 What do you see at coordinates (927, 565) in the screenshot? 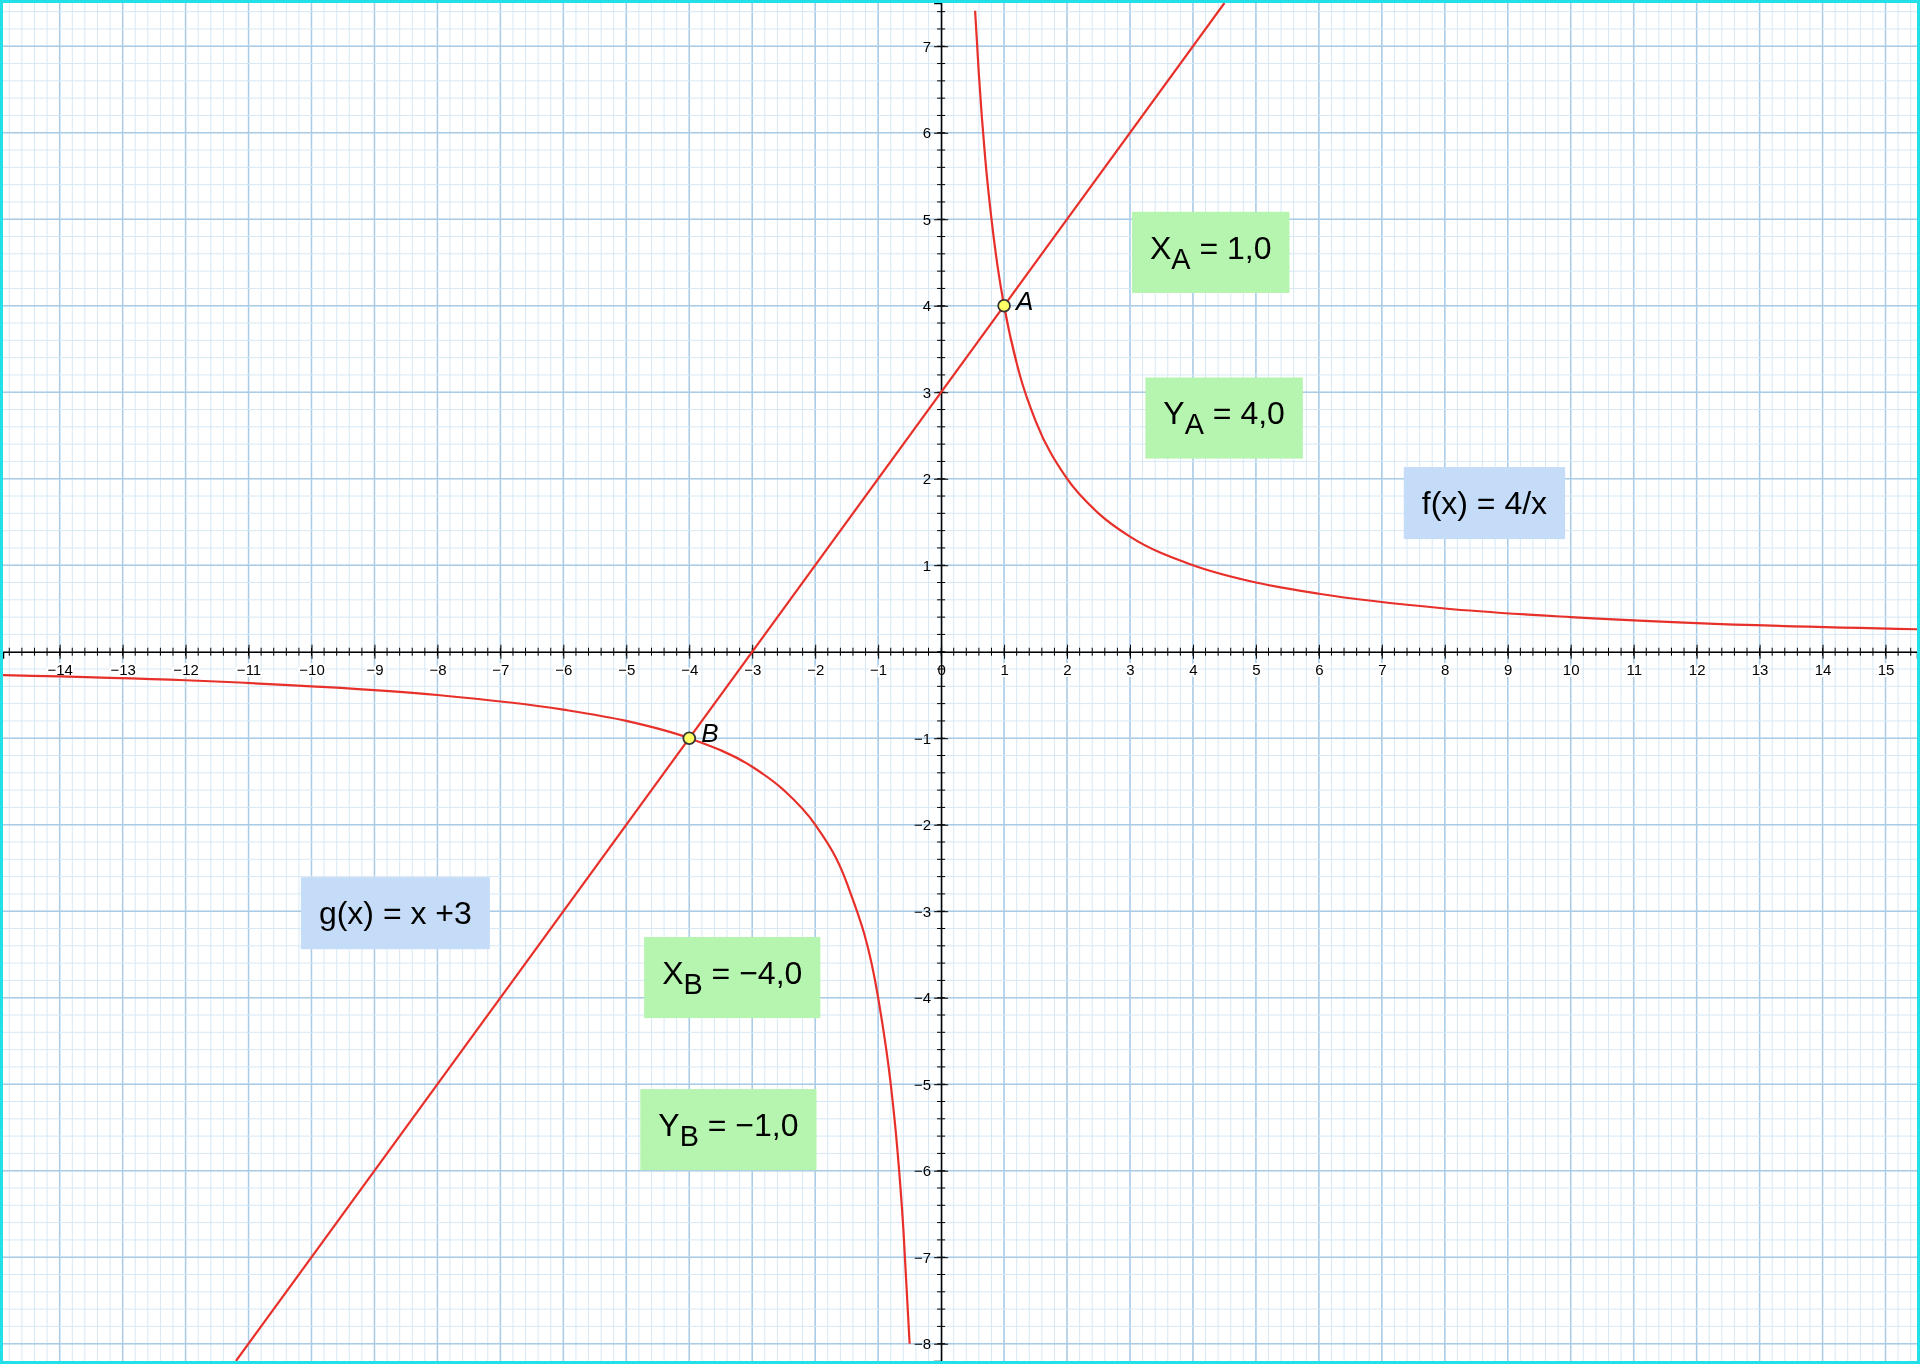
I see `y-tick-label: 1` at bounding box center [927, 565].